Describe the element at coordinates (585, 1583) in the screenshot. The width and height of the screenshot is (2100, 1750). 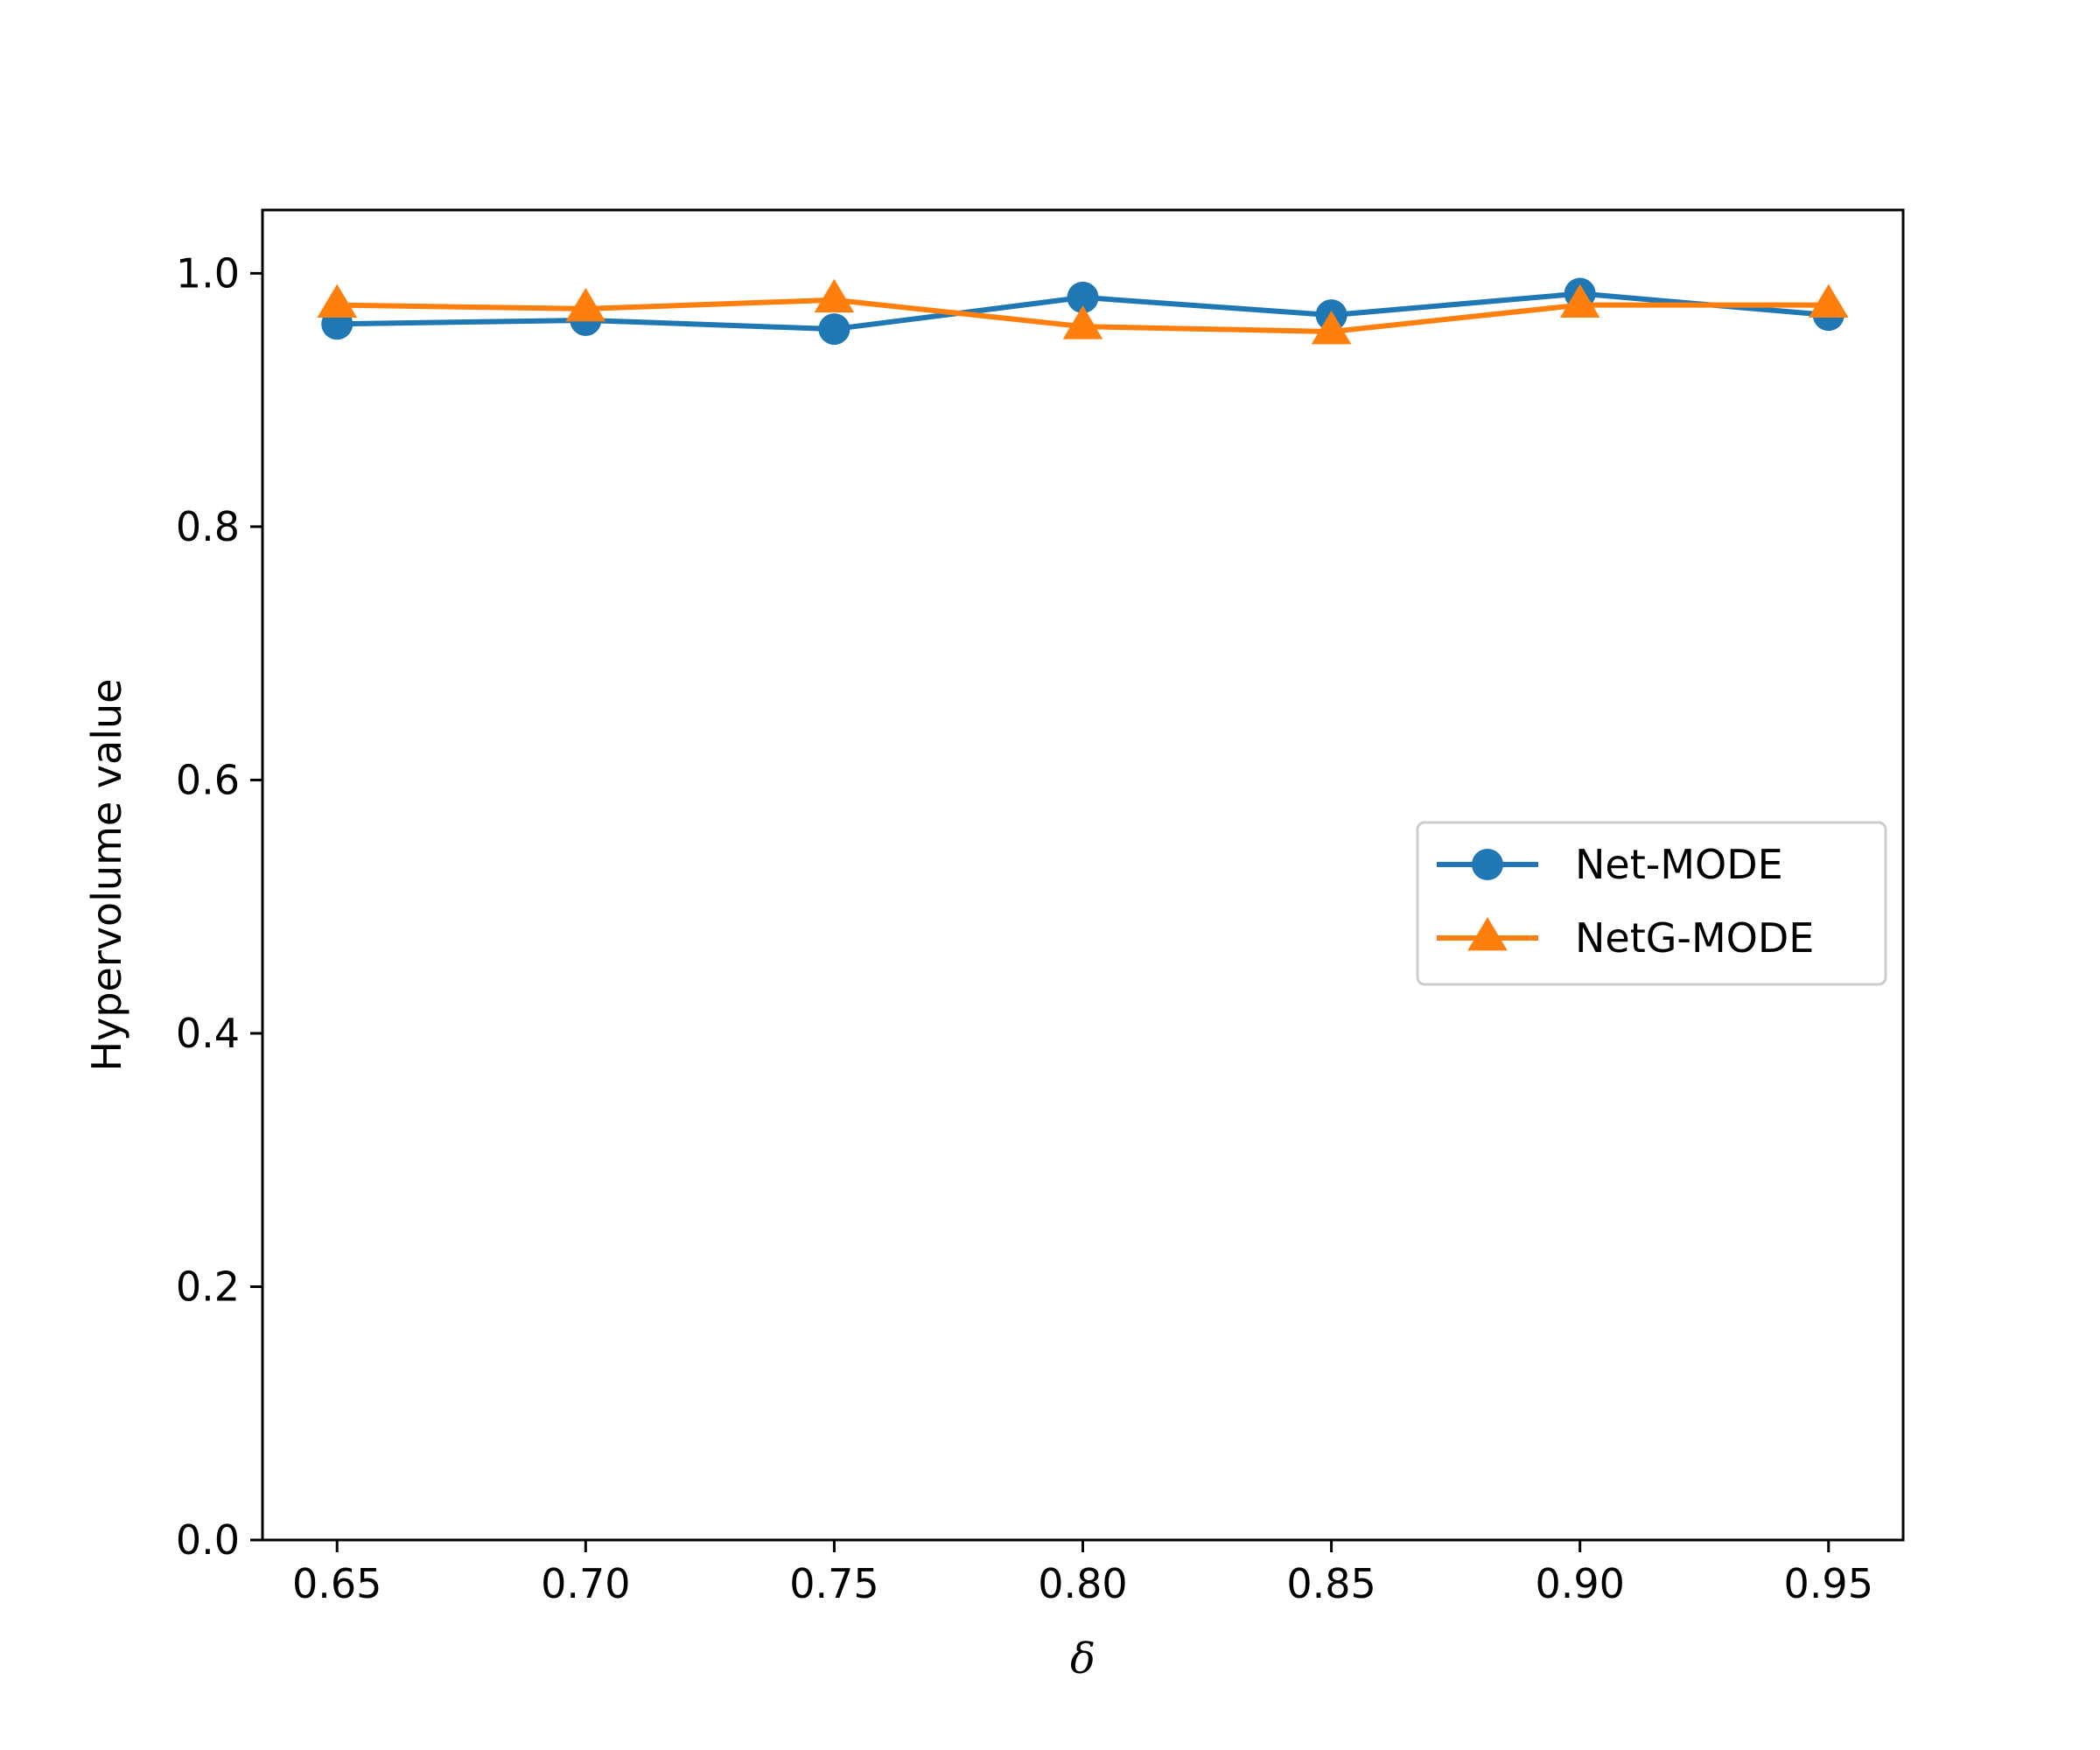
I see `x-tick-label: 0.70` at that location.